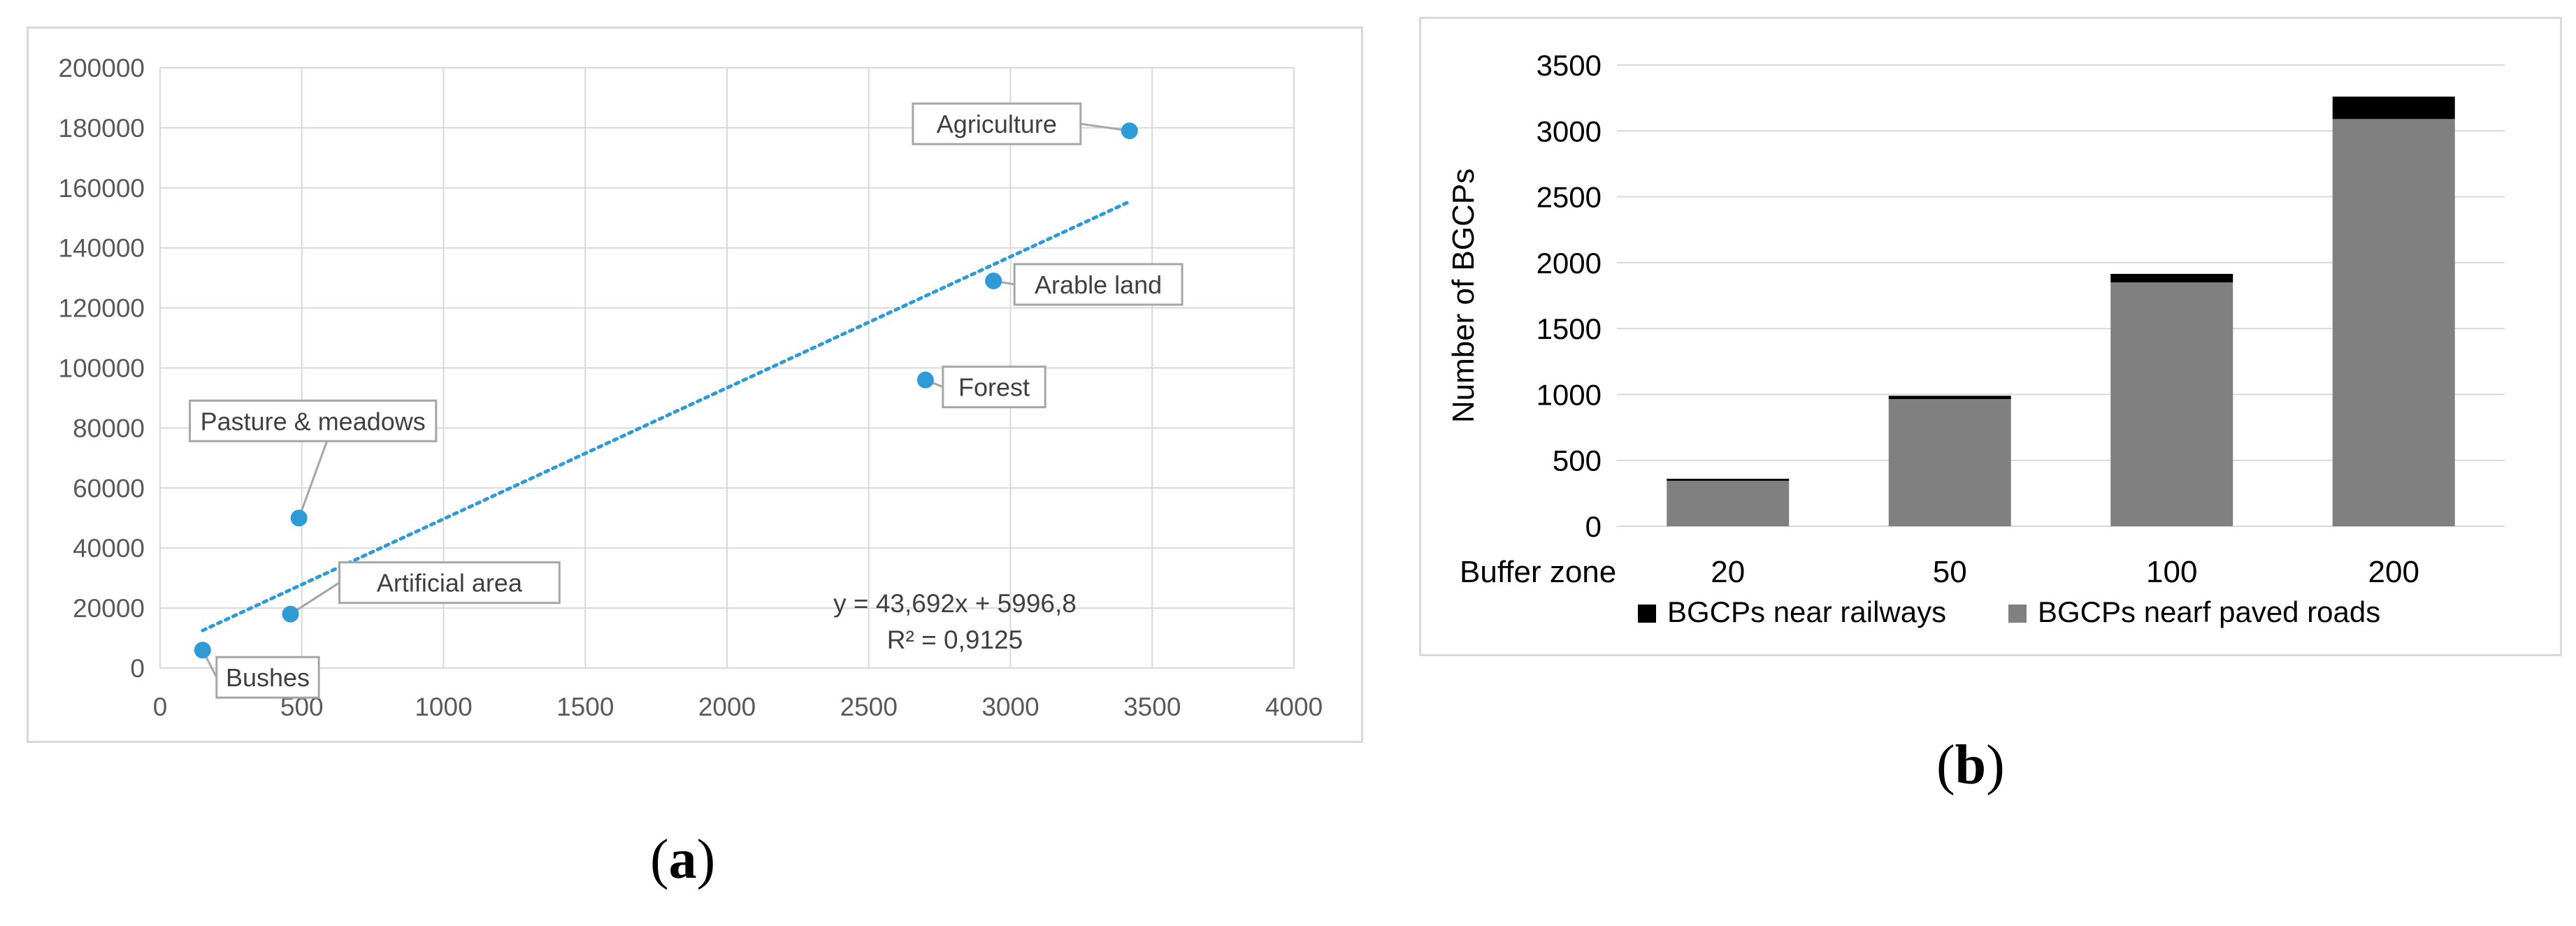  What do you see at coordinates (1950, 572) in the screenshot?
I see `x-tick-label: 50` at bounding box center [1950, 572].